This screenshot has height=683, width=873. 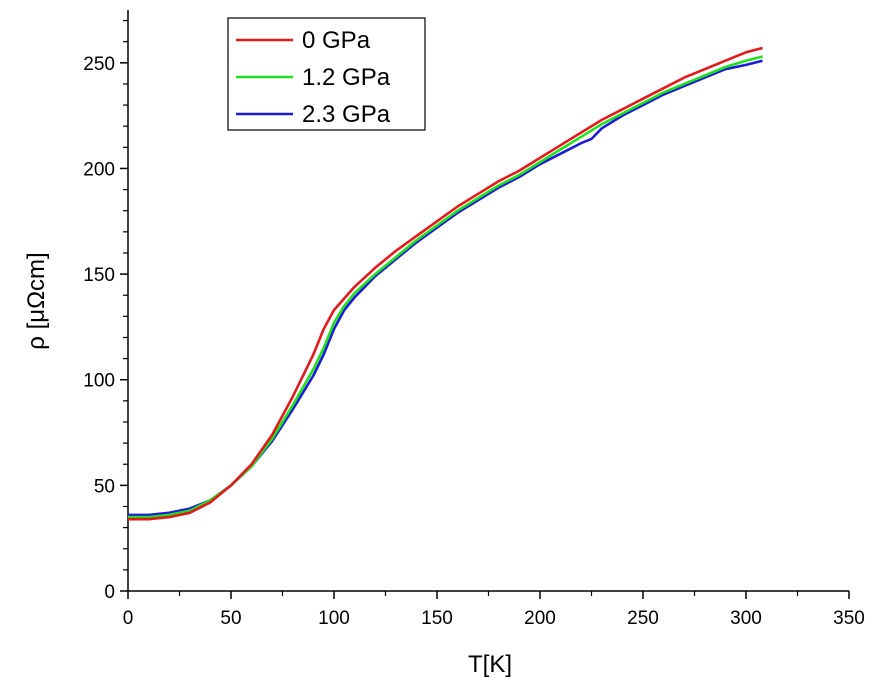 I want to click on x-tick-label: 350, so click(x=849, y=618).